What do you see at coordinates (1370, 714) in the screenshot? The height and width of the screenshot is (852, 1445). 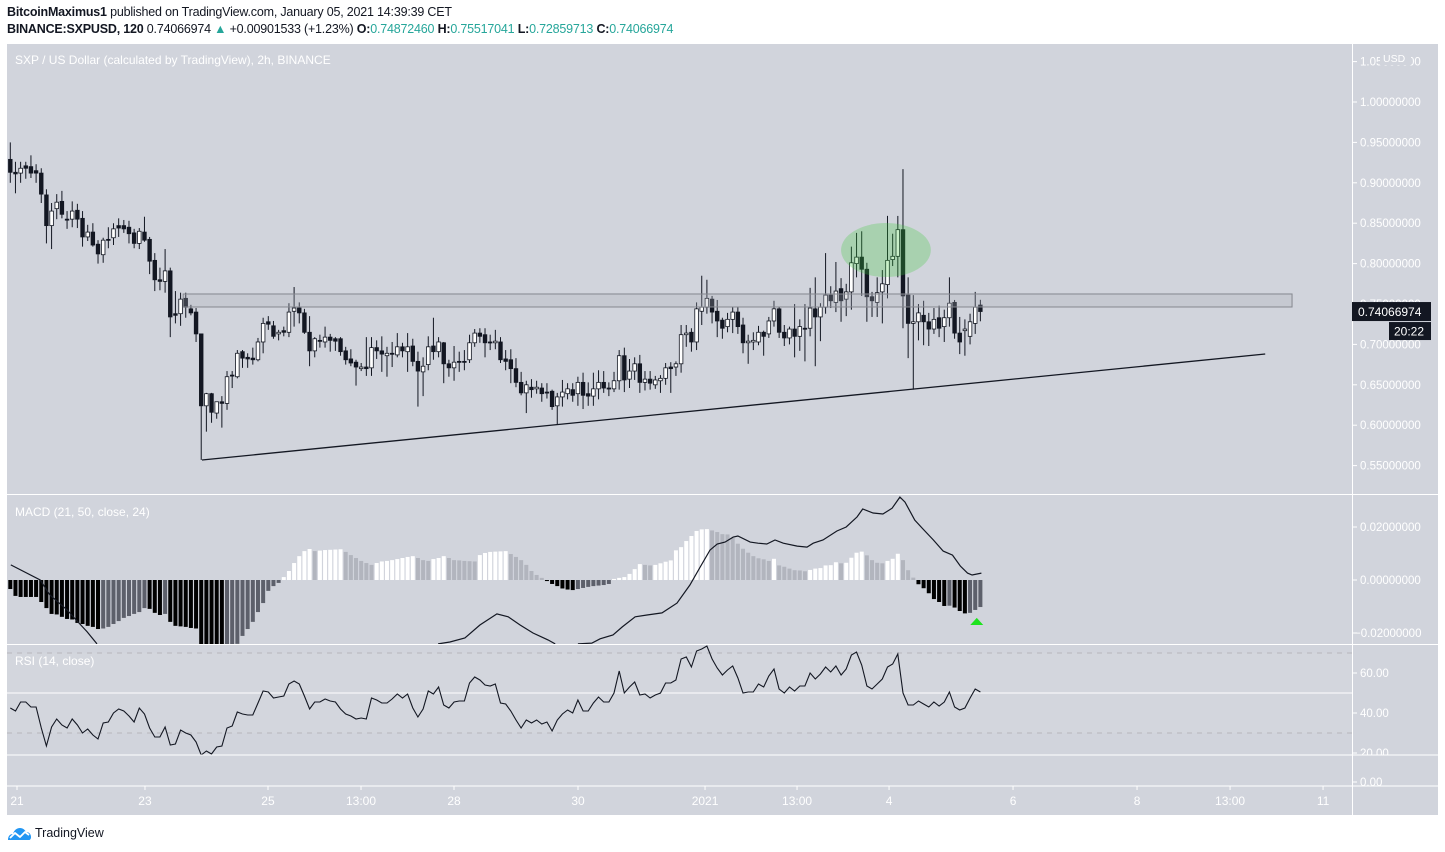 I see `rsi-axis: 60.00 40.00 20.00` at bounding box center [1370, 714].